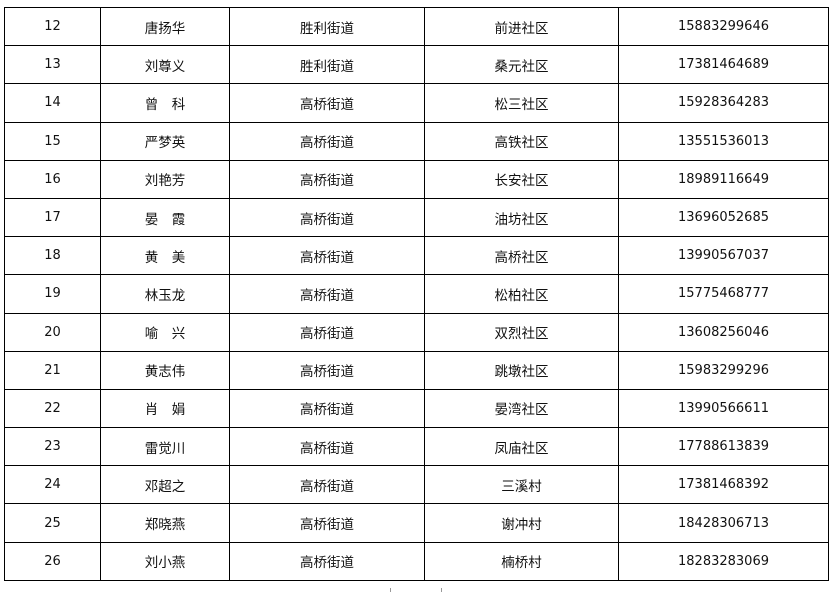 The height and width of the screenshot is (592, 833). What do you see at coordinates (521, 141) in the screenshot?
I see `community-cell: 高铁社区` at bounding box center [521, 141].